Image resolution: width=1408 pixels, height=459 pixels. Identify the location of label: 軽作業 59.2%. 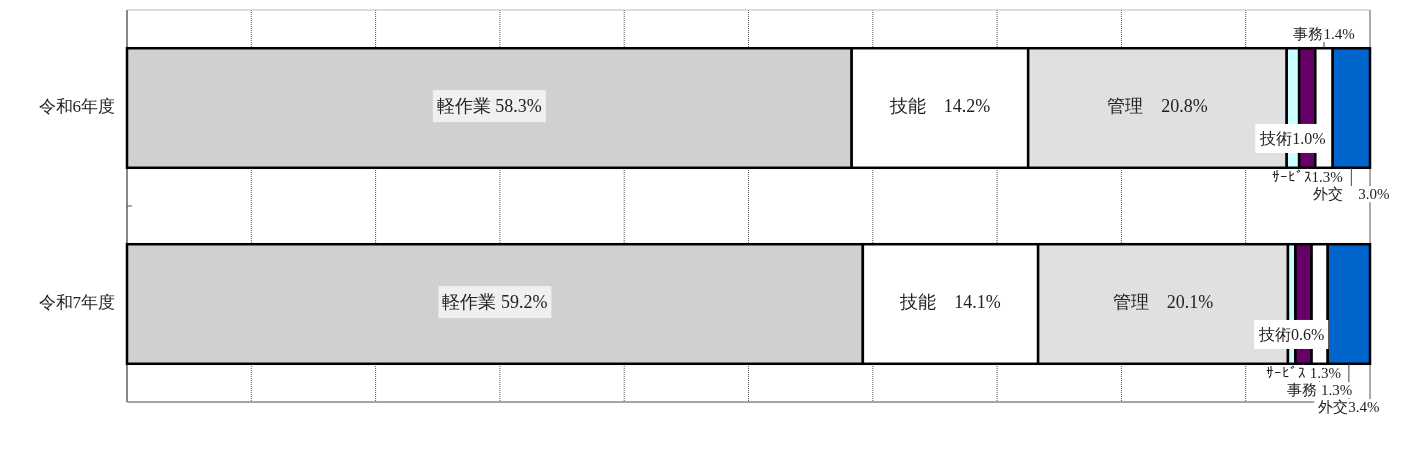
(495, 302).